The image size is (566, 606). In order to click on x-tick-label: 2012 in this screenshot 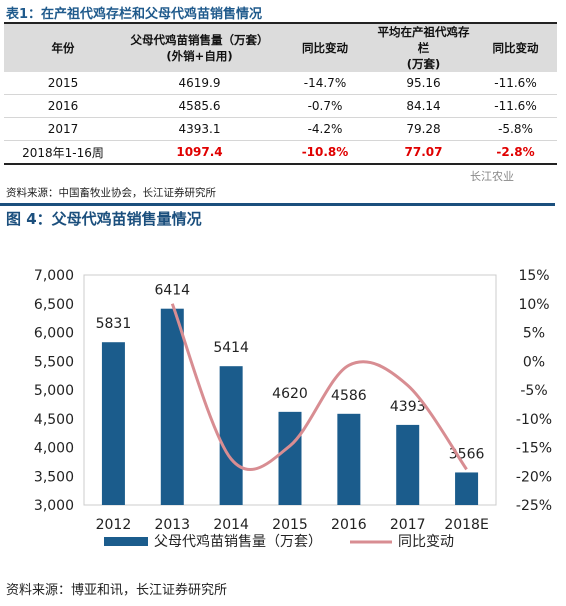, I will do `click(114, 525)`.